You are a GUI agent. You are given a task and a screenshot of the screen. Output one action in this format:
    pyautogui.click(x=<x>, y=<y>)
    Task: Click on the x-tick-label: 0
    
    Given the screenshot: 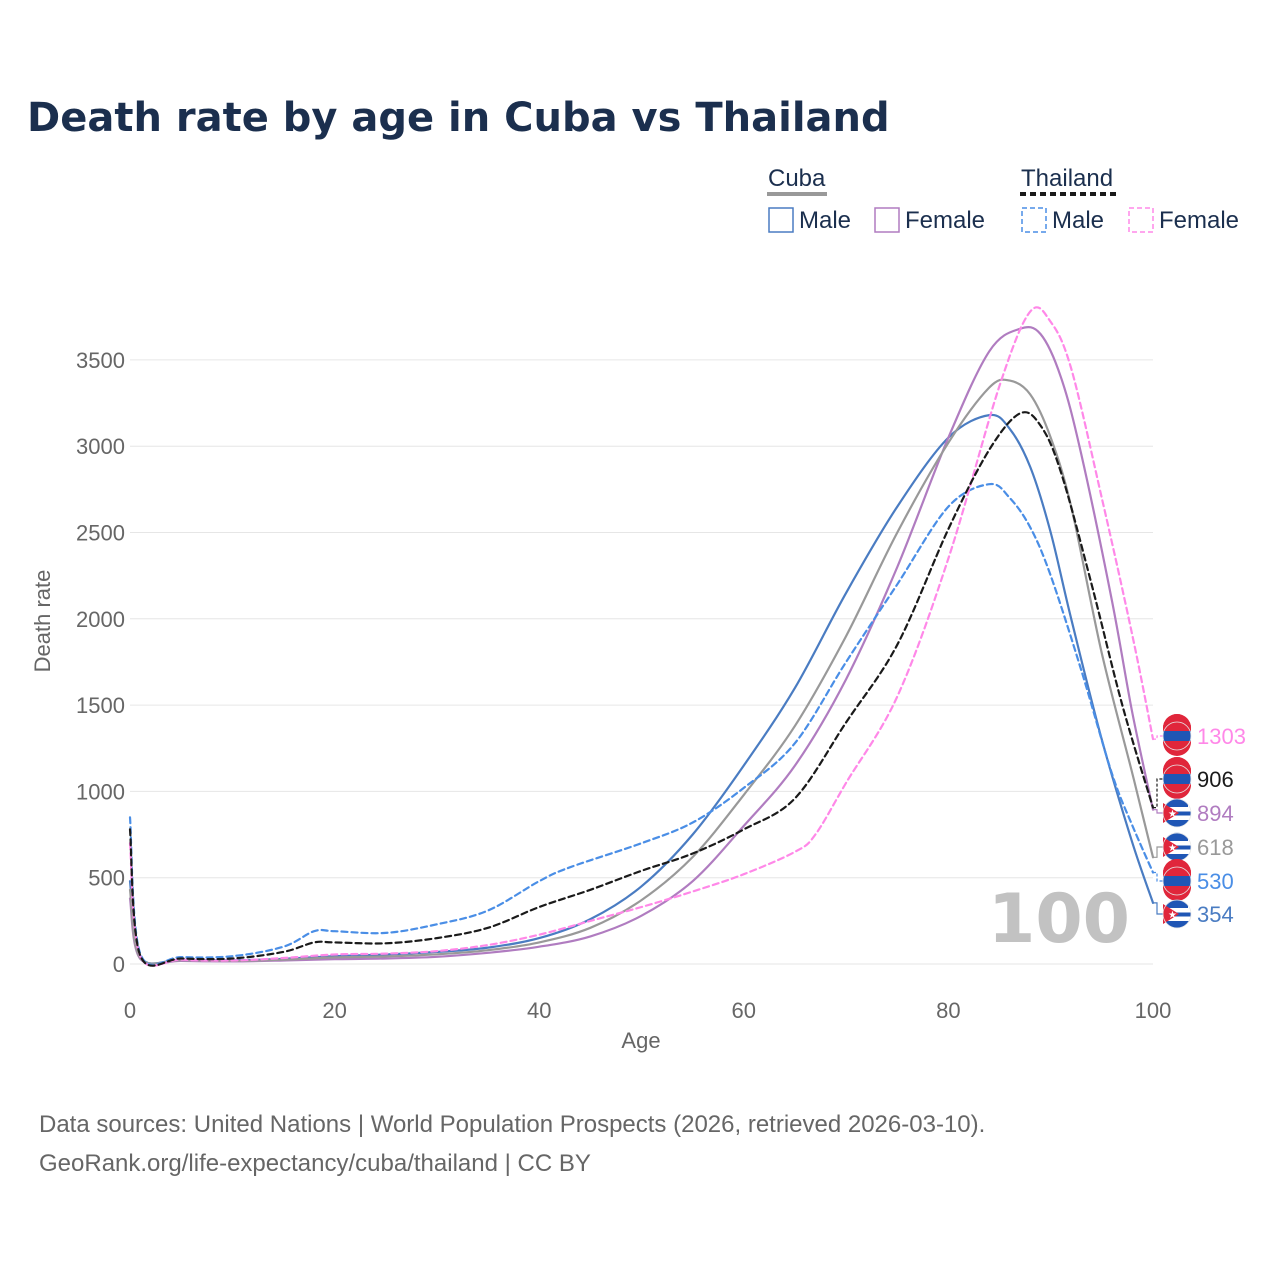 What is the action you would take?
    pyautogui.click(x=130, y=1010)
    